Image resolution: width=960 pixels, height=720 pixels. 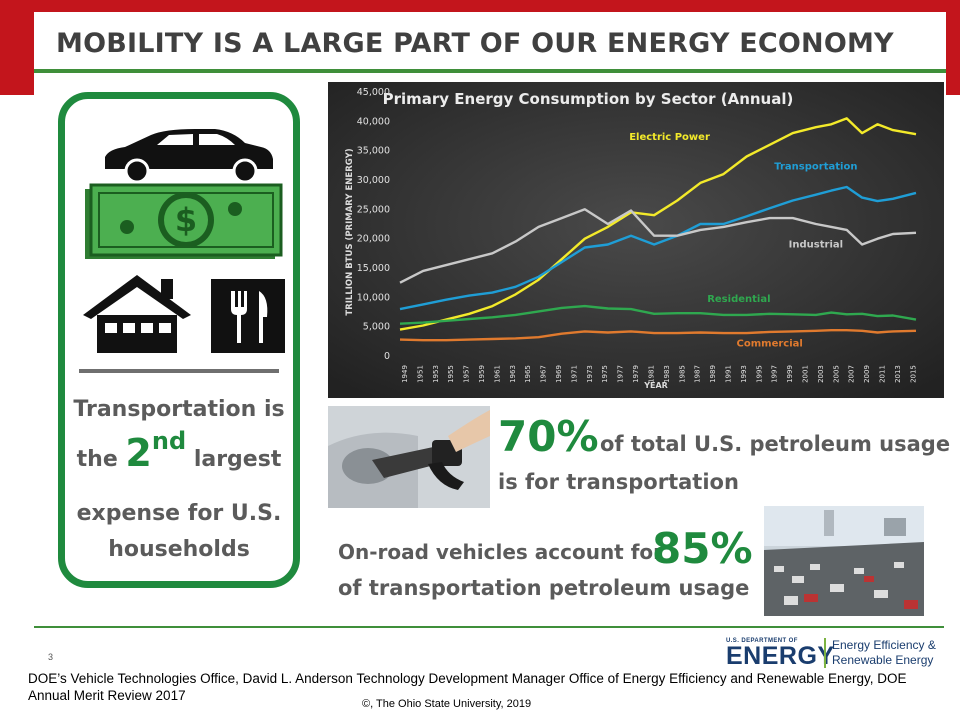 I want to click on x-tick-label: 2015, so click(x=913, y=374).